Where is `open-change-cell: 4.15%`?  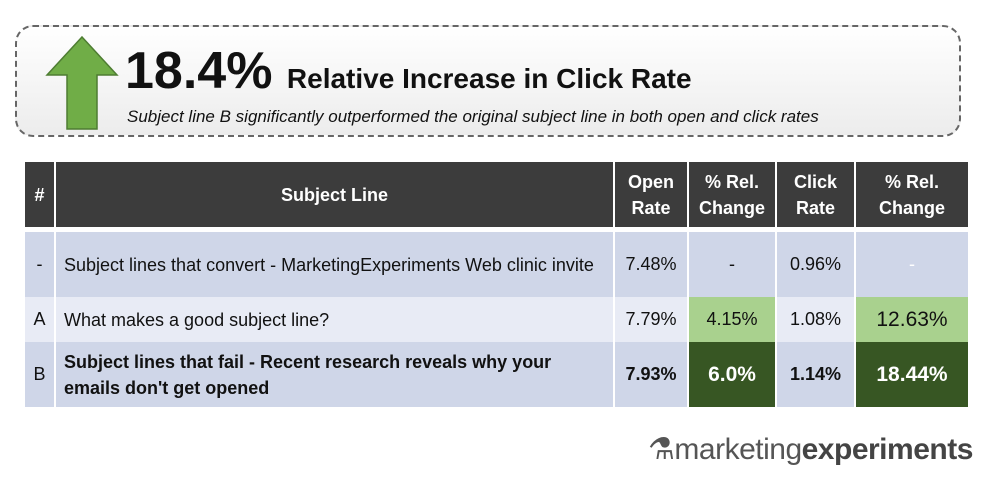 open-change-cell: 4.15% is located at coordinates (732, 319).